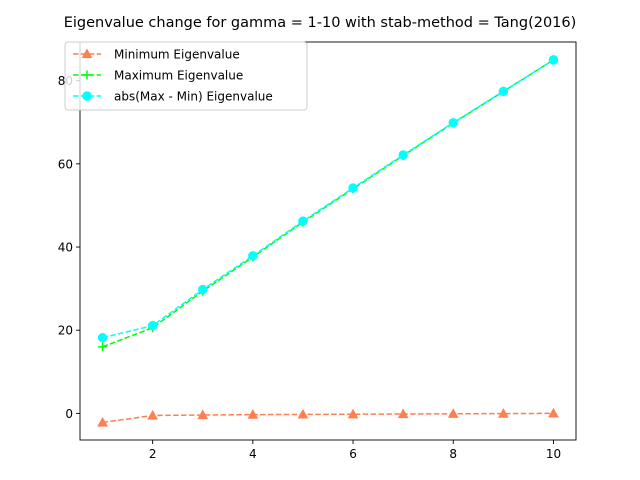 Image resolution: width=640 pixels, height=480 pixels. Describe the element at coordinates (193, 97) in the screenshot. I see `legend-label-3: abs(Max - Min) Eigenvalue` at that location.